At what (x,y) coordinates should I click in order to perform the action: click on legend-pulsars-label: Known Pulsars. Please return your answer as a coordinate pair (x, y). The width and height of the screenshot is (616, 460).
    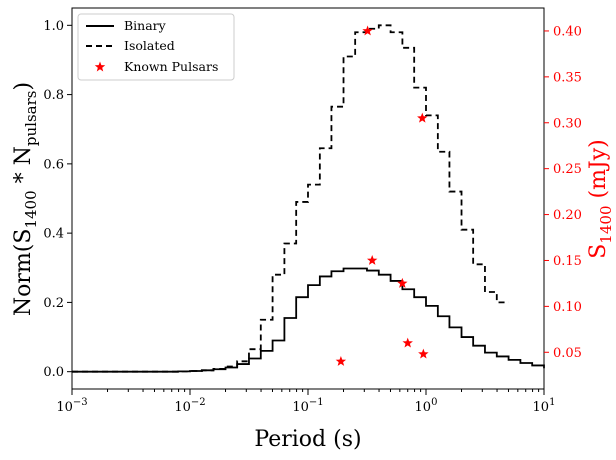
    Looking at the image, I should click on (171, 66).